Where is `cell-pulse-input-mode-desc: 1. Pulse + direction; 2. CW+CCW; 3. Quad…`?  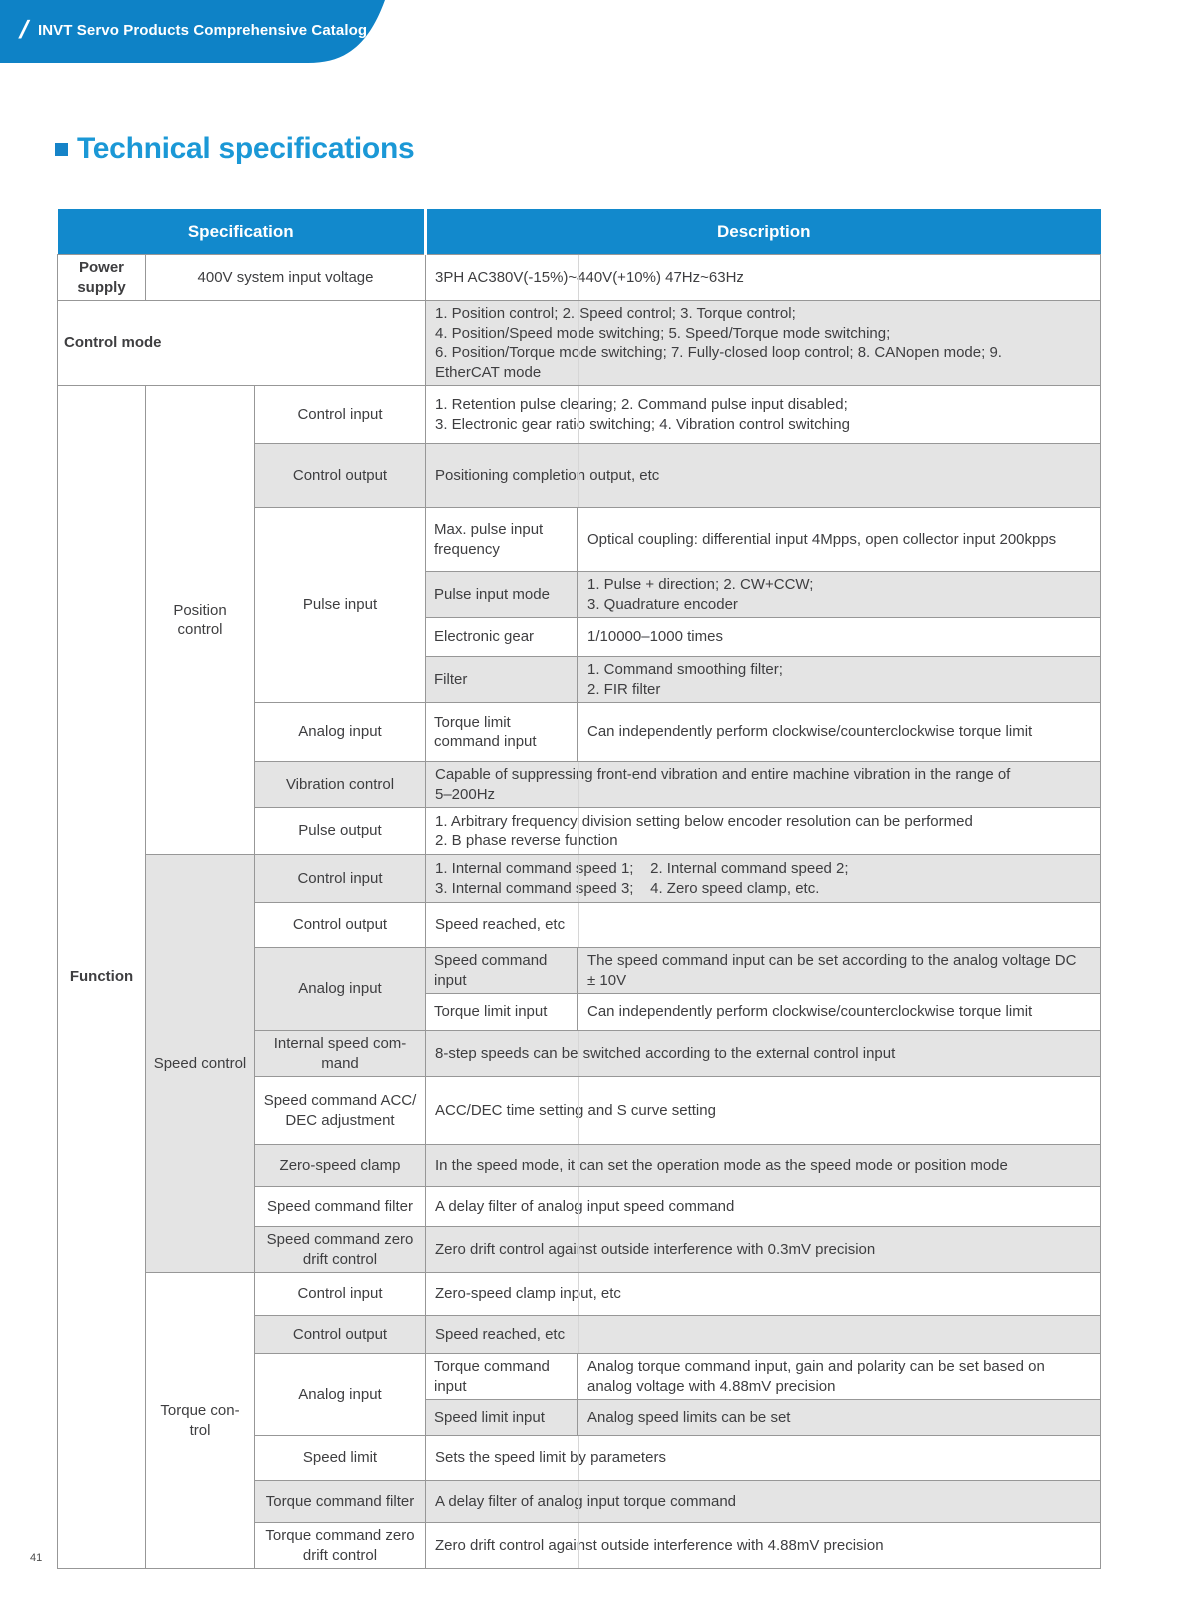 cell-pulse-input-mode-desc: 1. Pulse + direction; 2. CW+CCW; 3. Quad… is located at coordinates (839, 594).